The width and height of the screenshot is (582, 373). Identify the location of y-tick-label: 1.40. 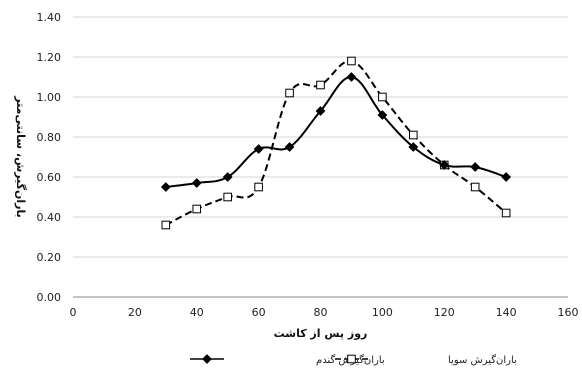
(49, 17).